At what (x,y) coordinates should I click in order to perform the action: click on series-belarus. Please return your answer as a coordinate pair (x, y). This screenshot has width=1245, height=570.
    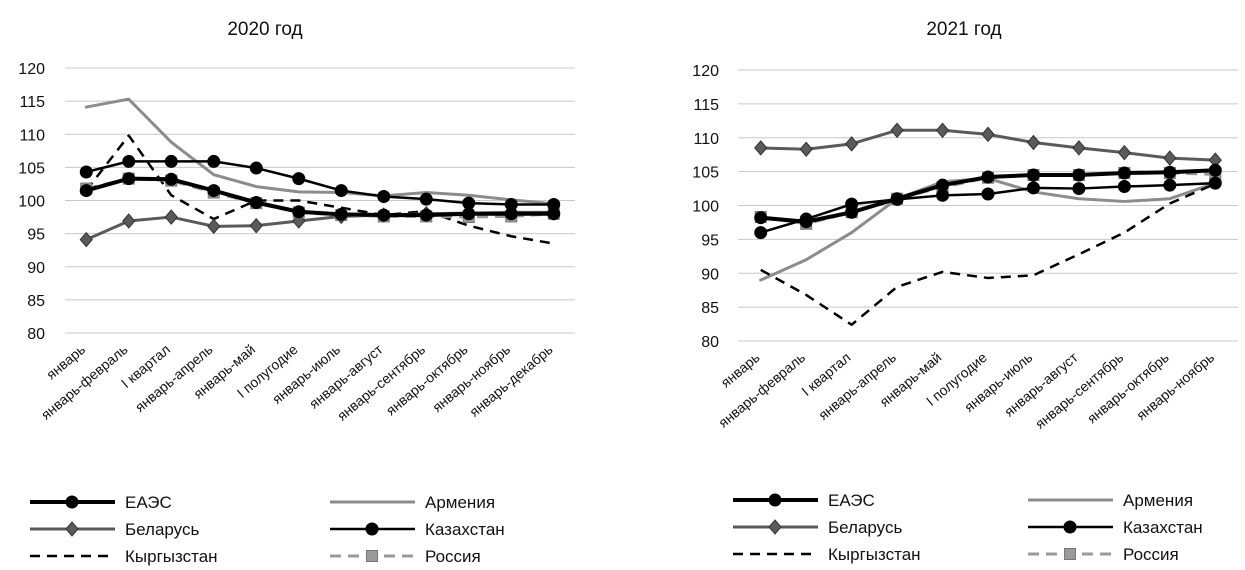
    Looking at the image, I should click on (988, 145).